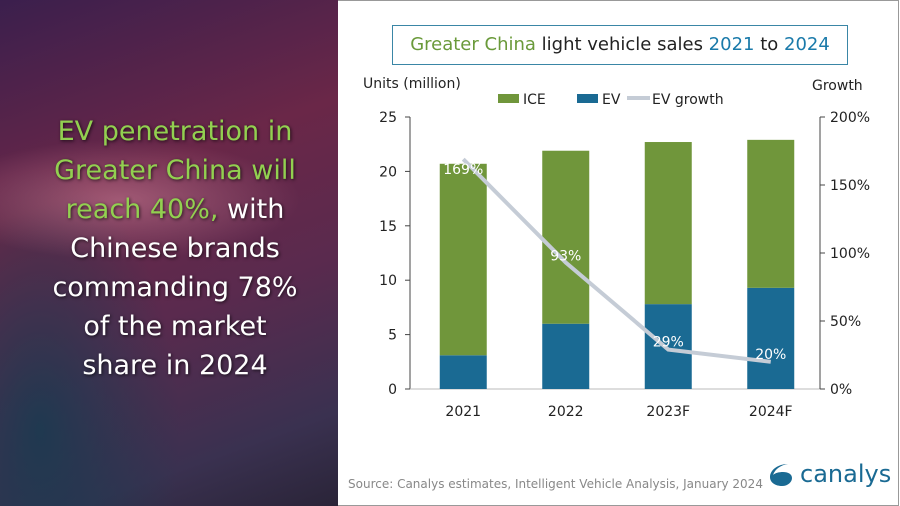  I want to click on y2-tick-label: 150%, so click(850, 186).